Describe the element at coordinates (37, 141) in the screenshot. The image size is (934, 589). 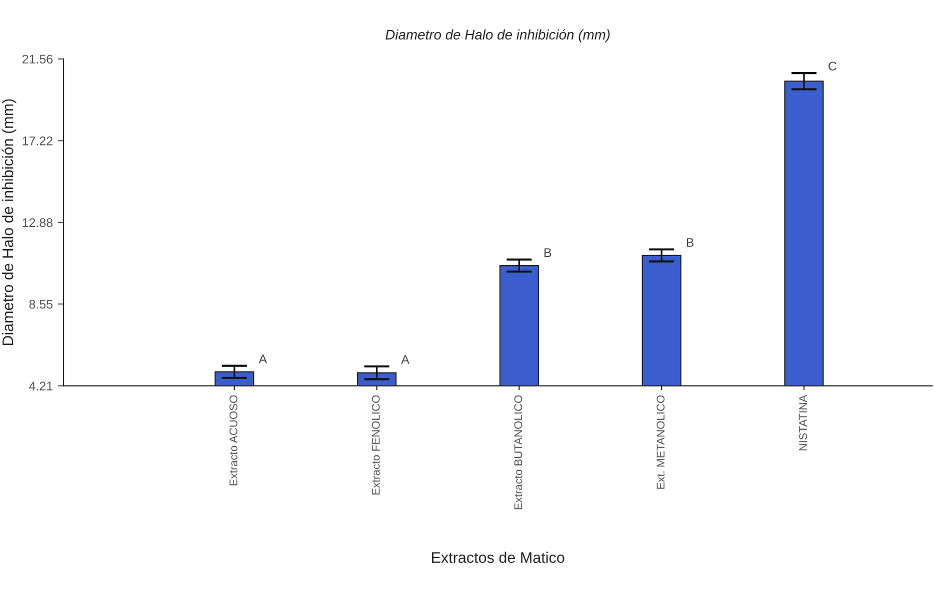
I see `y-tick-label: 17.22` at that location.